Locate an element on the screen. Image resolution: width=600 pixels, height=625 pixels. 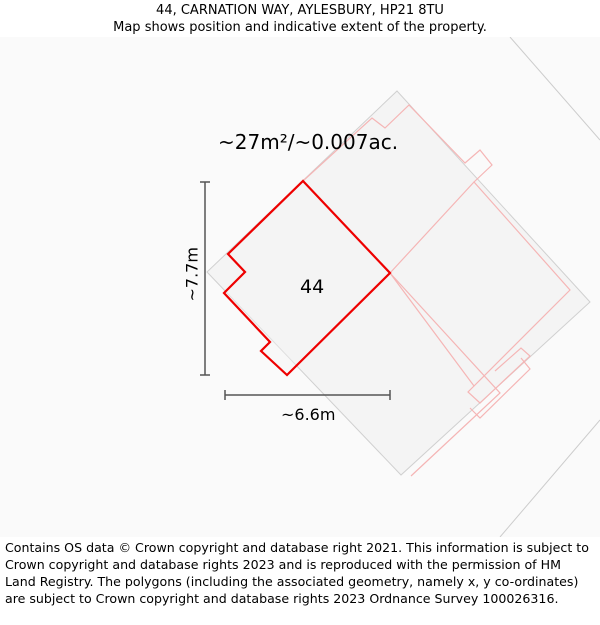
subject-property-outline is located at coordinates (307, 278).